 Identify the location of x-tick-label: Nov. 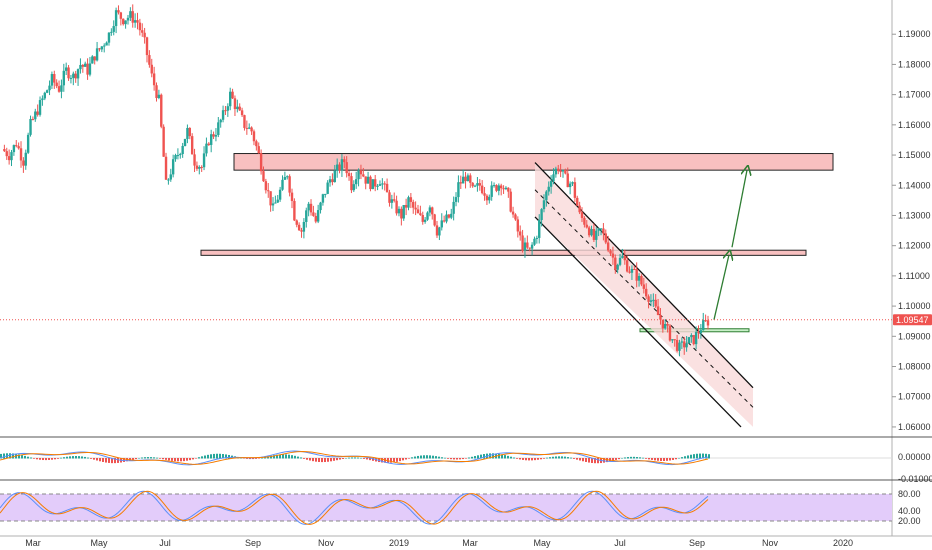
(326, 543).